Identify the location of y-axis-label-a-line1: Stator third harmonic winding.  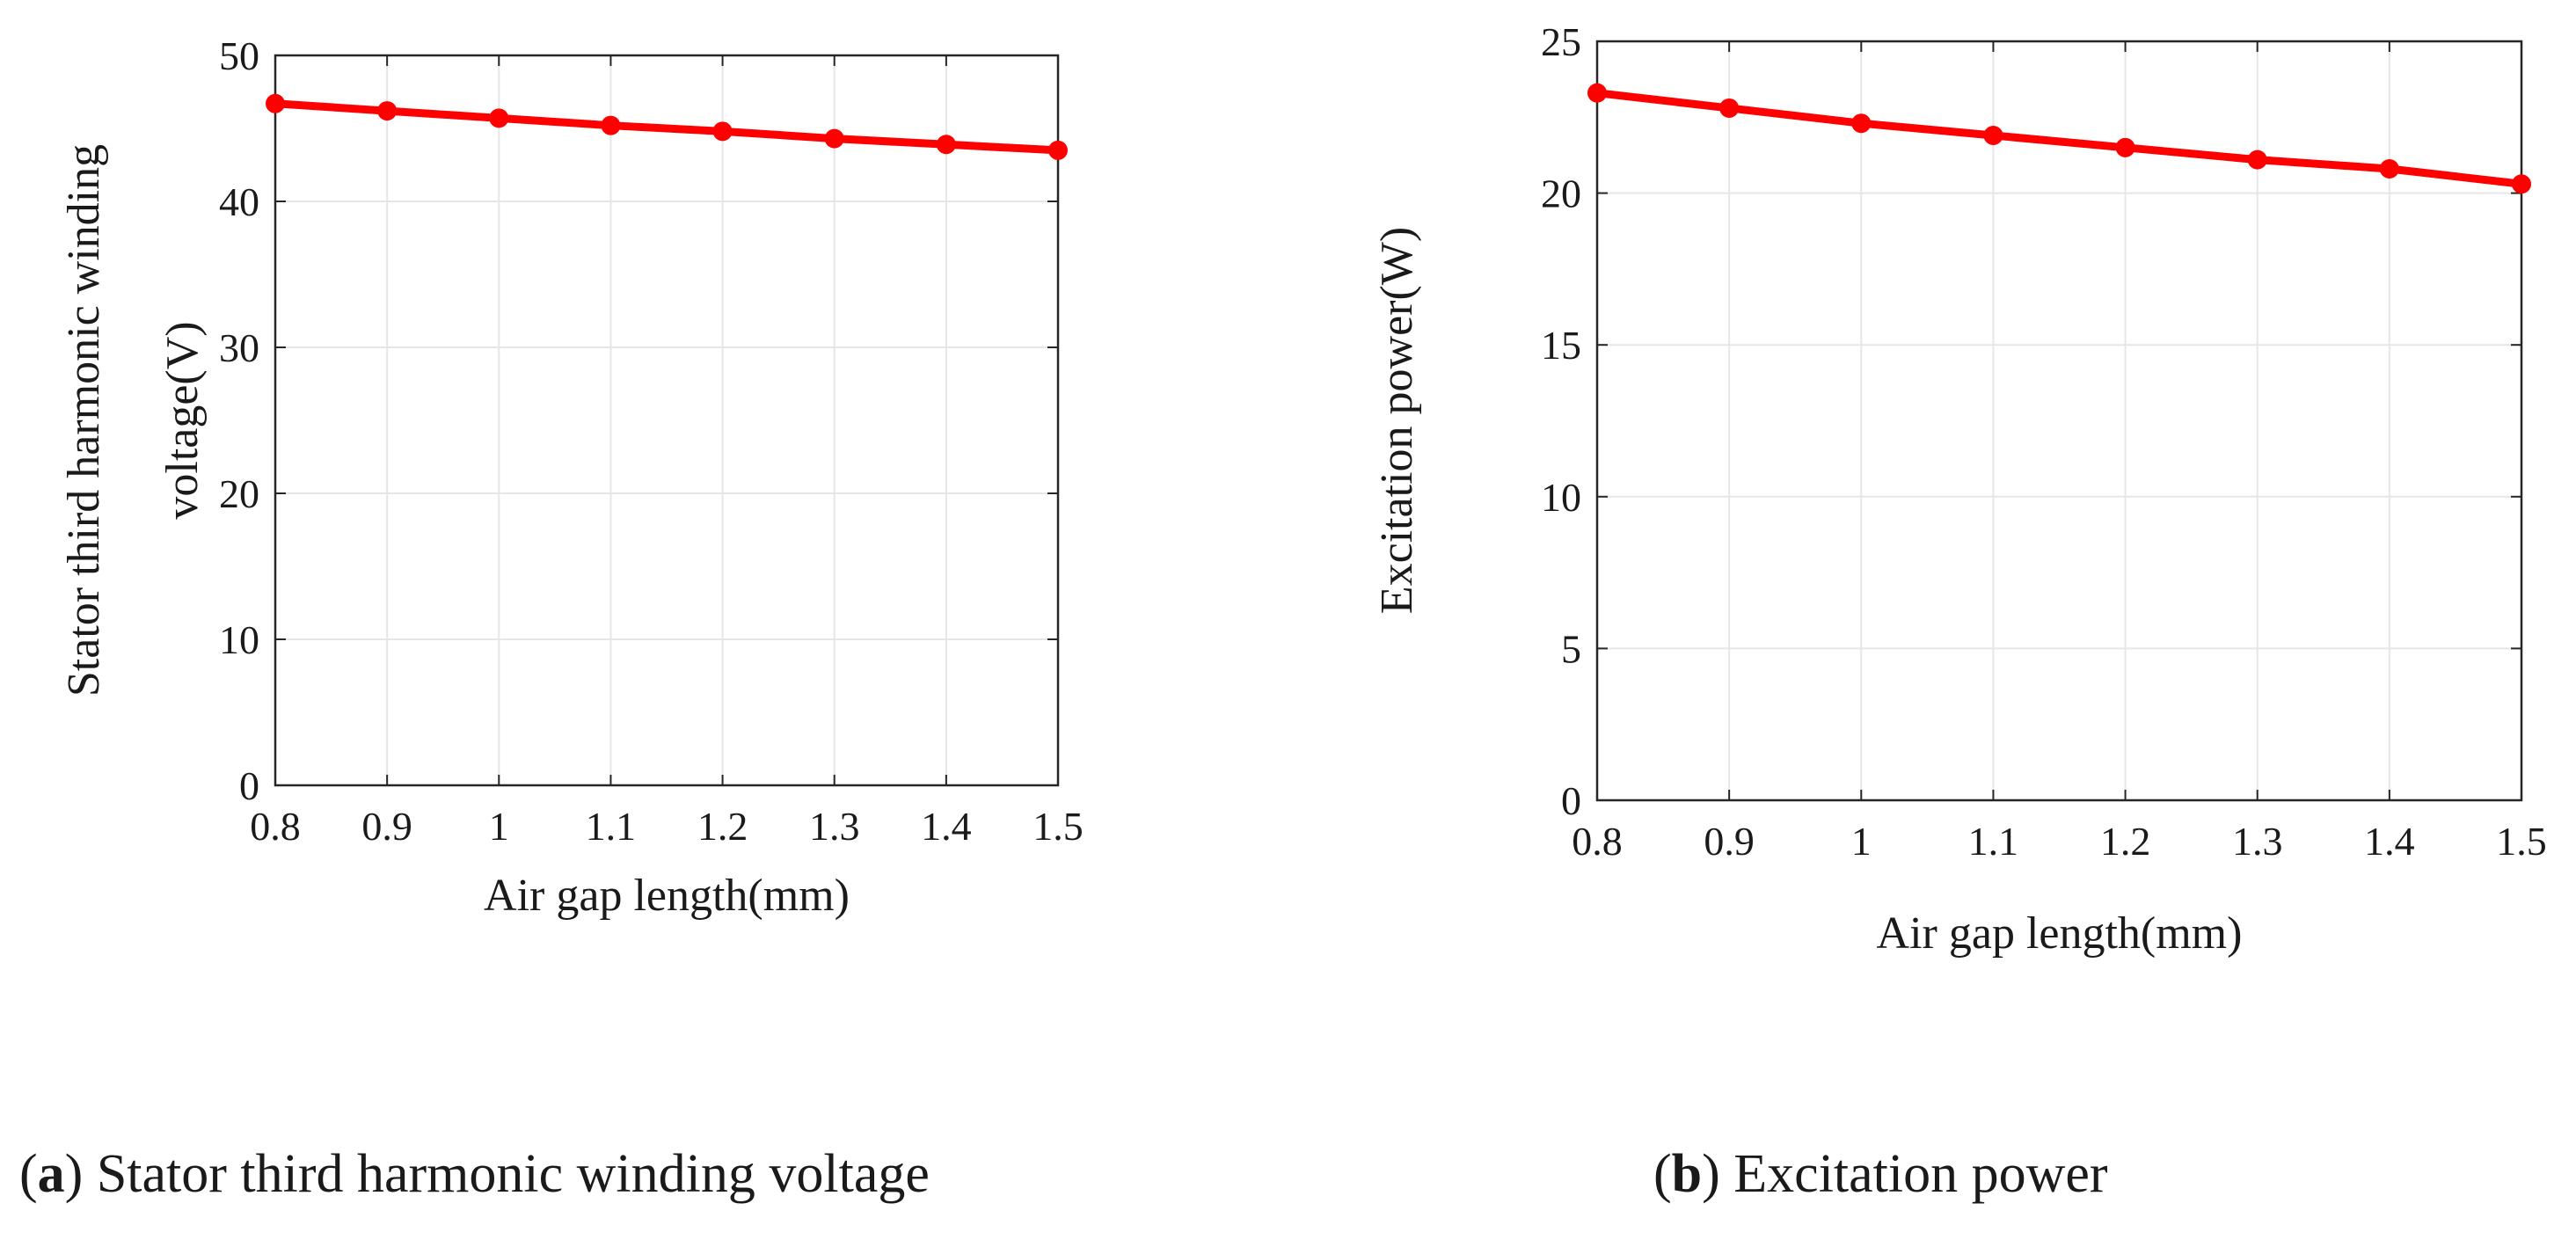
(84, 420).